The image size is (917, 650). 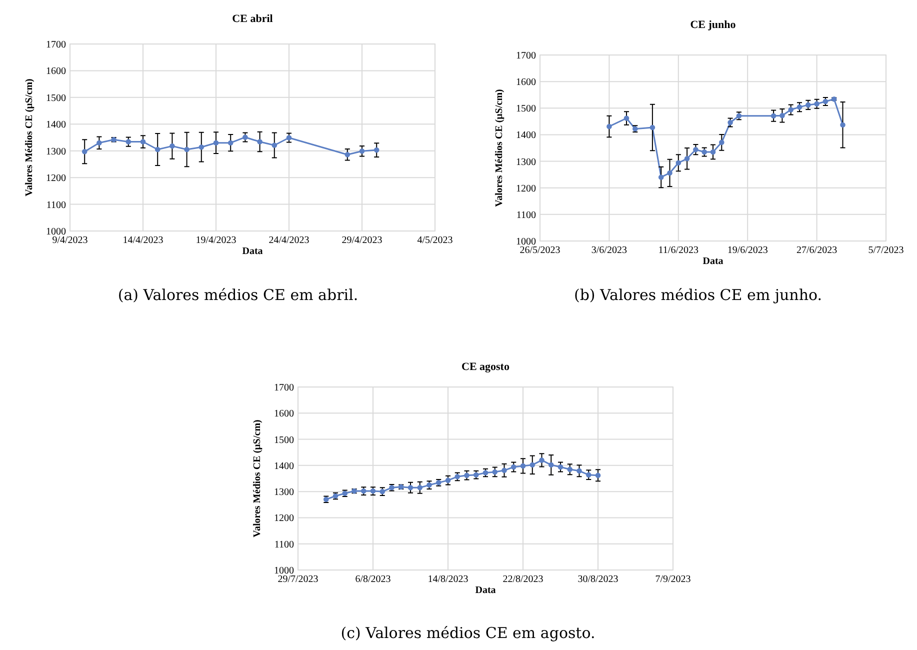 I want to click on x-tick-label: 29/7/2023, so click(x=298, y=579).